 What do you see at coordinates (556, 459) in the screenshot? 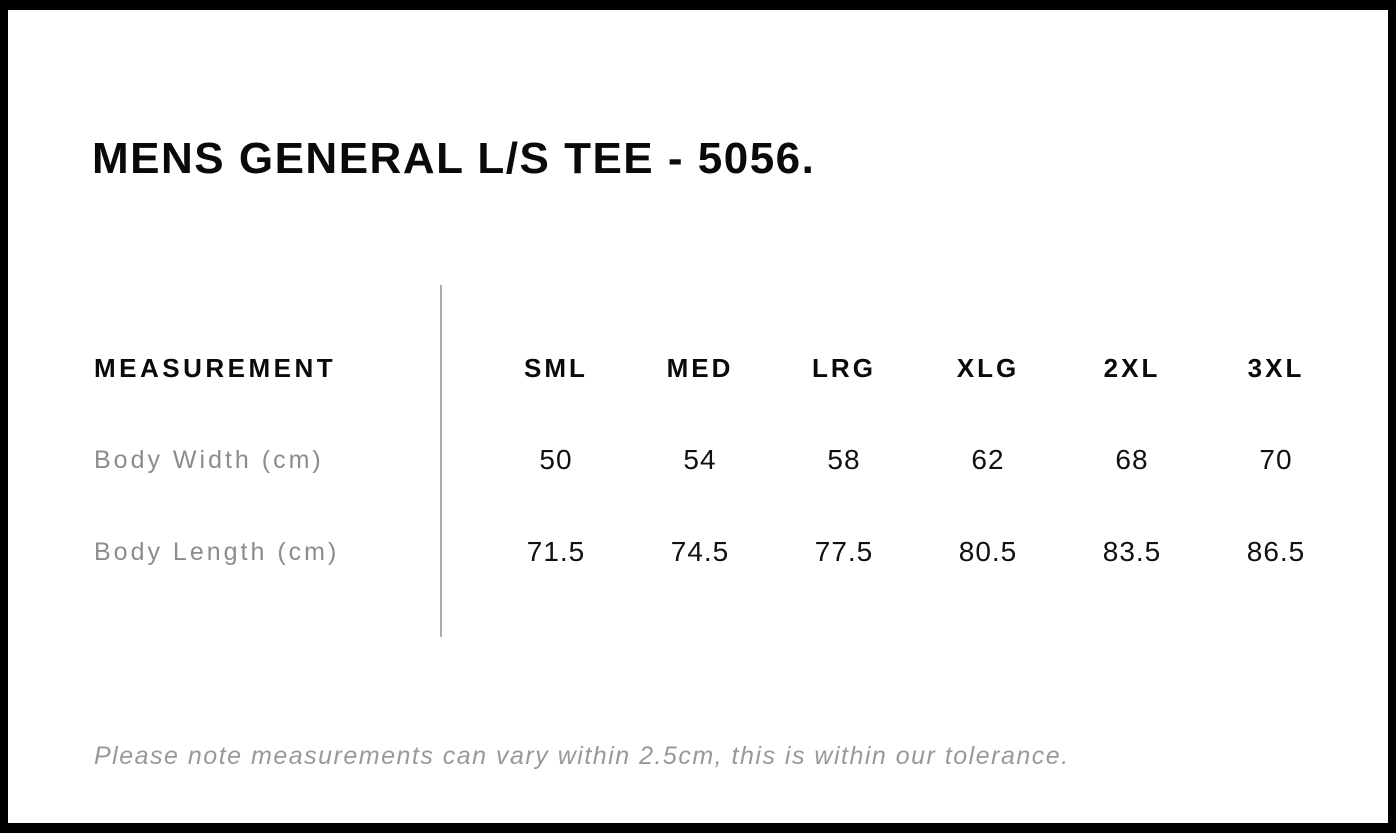
I see `value-body-width-sml: 50` at bounding box center [556, 459].